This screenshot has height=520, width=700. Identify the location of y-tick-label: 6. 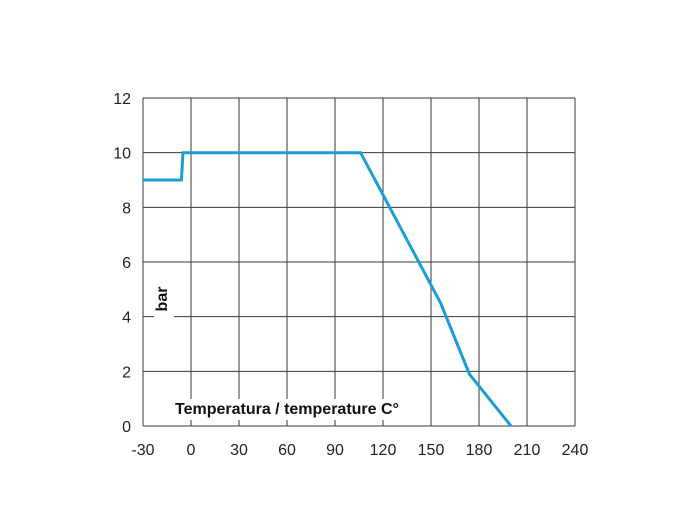
(126, 263).